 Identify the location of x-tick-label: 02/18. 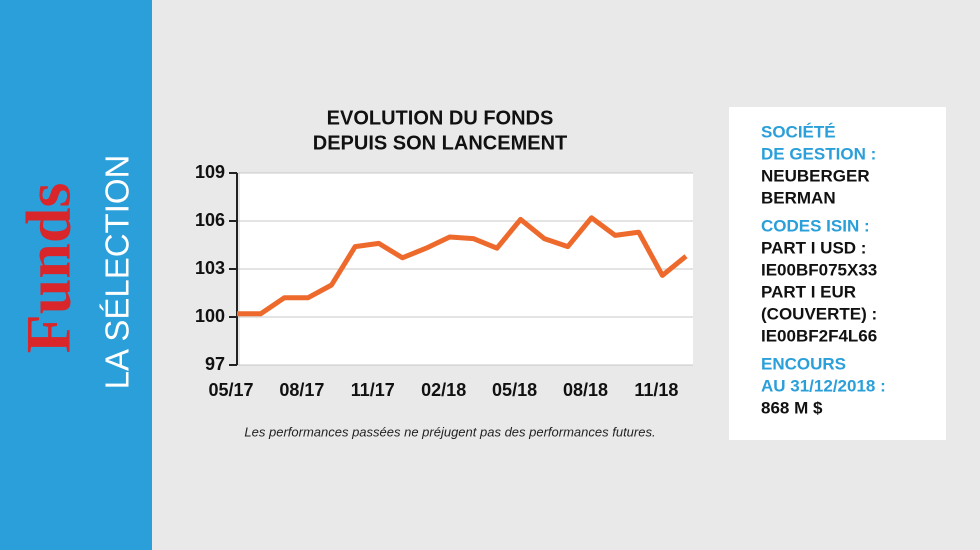
(443, 390).